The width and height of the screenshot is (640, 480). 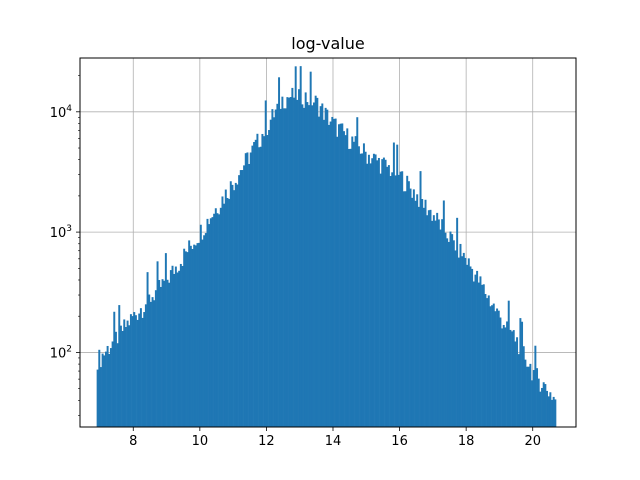 I want to click on y-tick-label: 102, so click(x=61, y=352).